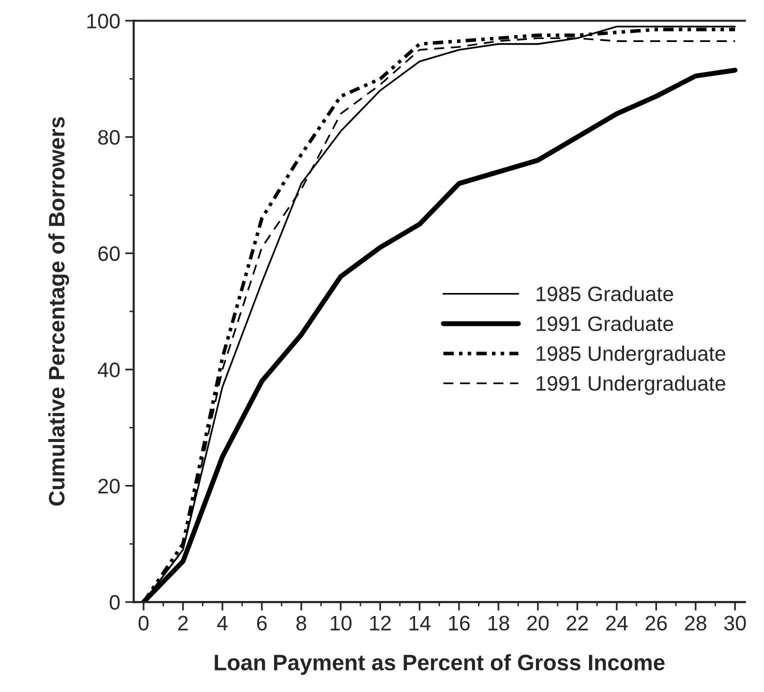  Describe the element at coordinates (109, 254) in the screenshot. I see `y-tick-label: 60` at that location.